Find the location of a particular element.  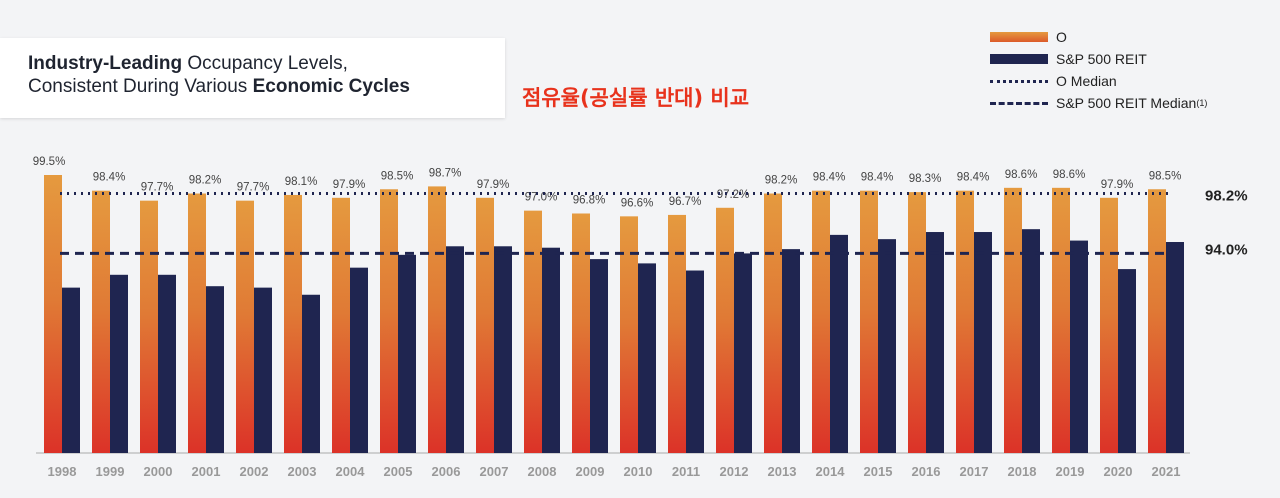

median-value-label: 94.0% is located at coordinates (1226, 249).